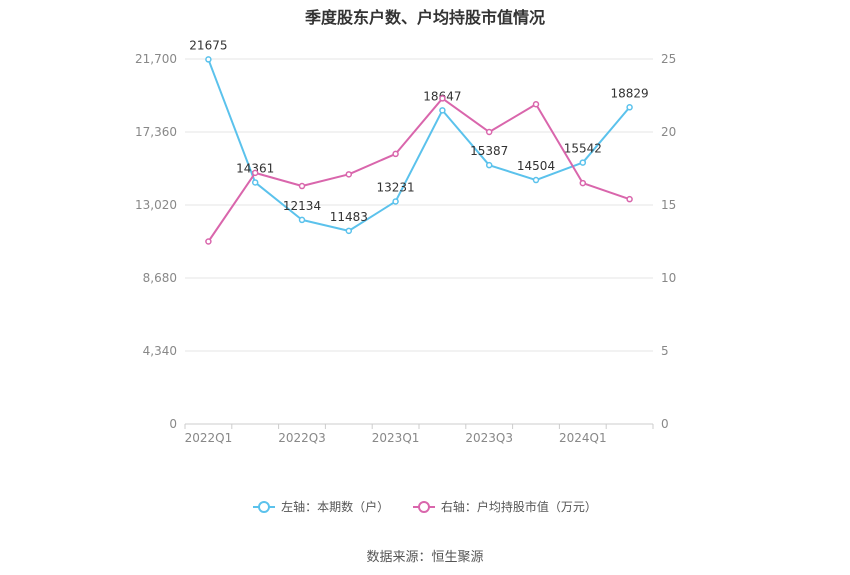 The height and width of the screenshot is (575, 850). What do you see at coordinates (396, 187) in the screenshot?
I see `data-label: 13231` at bounding box center [396, 187].